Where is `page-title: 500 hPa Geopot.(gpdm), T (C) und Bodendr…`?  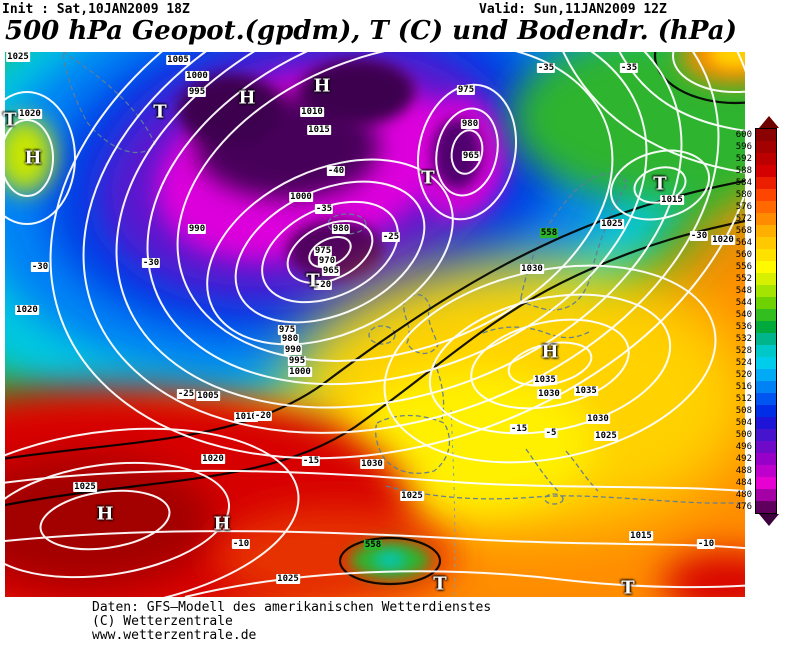 page-title: 500 hPa Geopot.(gpdm), T (C) und Bodendr… is located at coordinates (371, 31).